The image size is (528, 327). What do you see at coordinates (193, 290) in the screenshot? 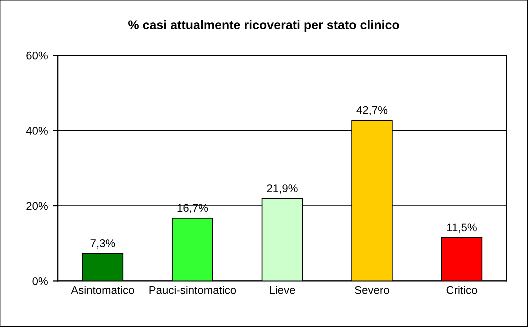
I see `x-tick-label: Pauci-sintomatico` at bounding box center [193, 290].